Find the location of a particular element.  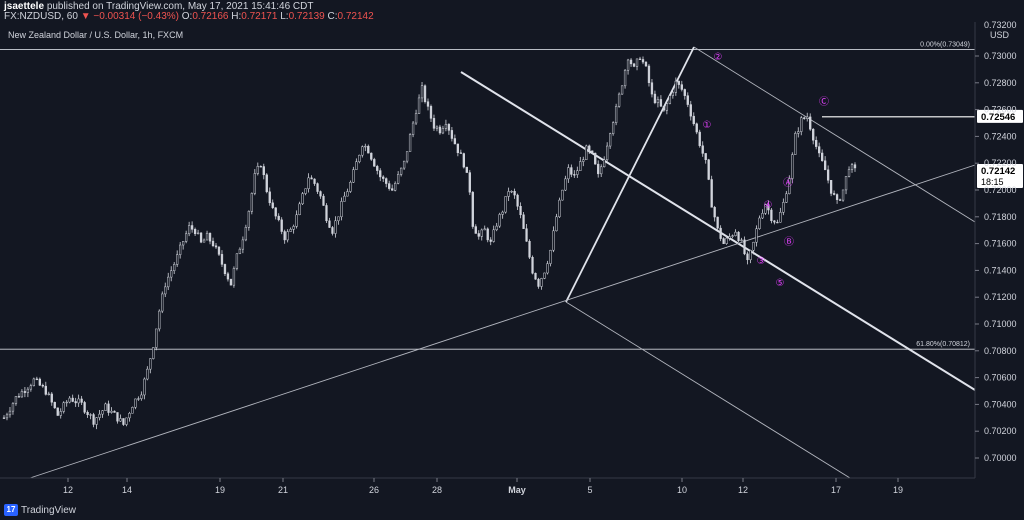

y-tick-label: 0.73200 is located at coordinates (1000, 25).